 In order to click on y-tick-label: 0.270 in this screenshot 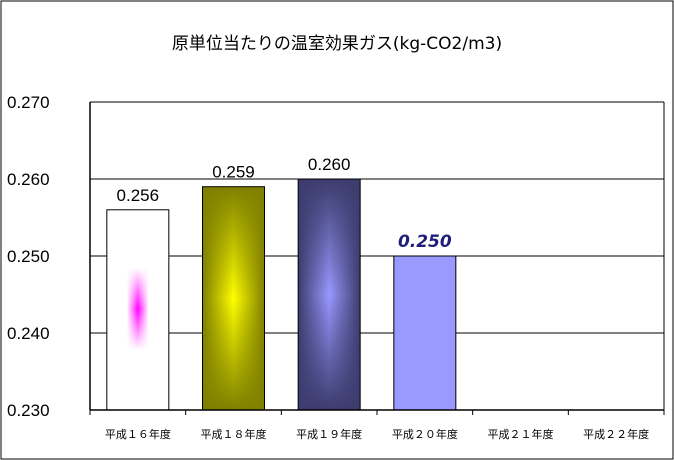, I will do `click(28, 102)`.